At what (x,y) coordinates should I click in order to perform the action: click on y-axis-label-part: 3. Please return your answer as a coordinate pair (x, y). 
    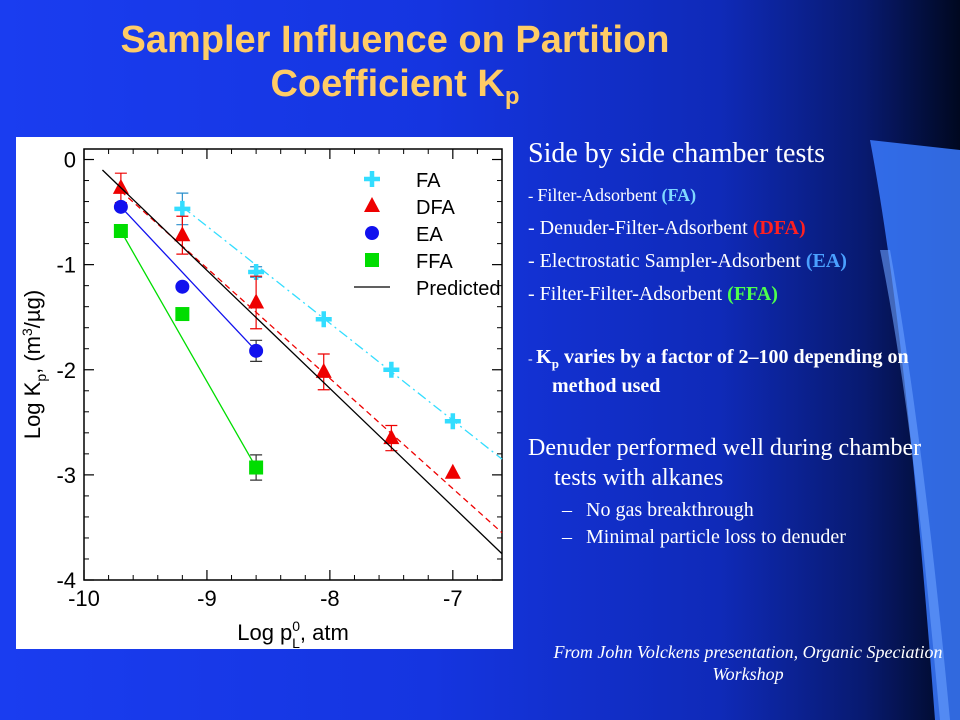
    Looking at the image, I should click on (27, 332).